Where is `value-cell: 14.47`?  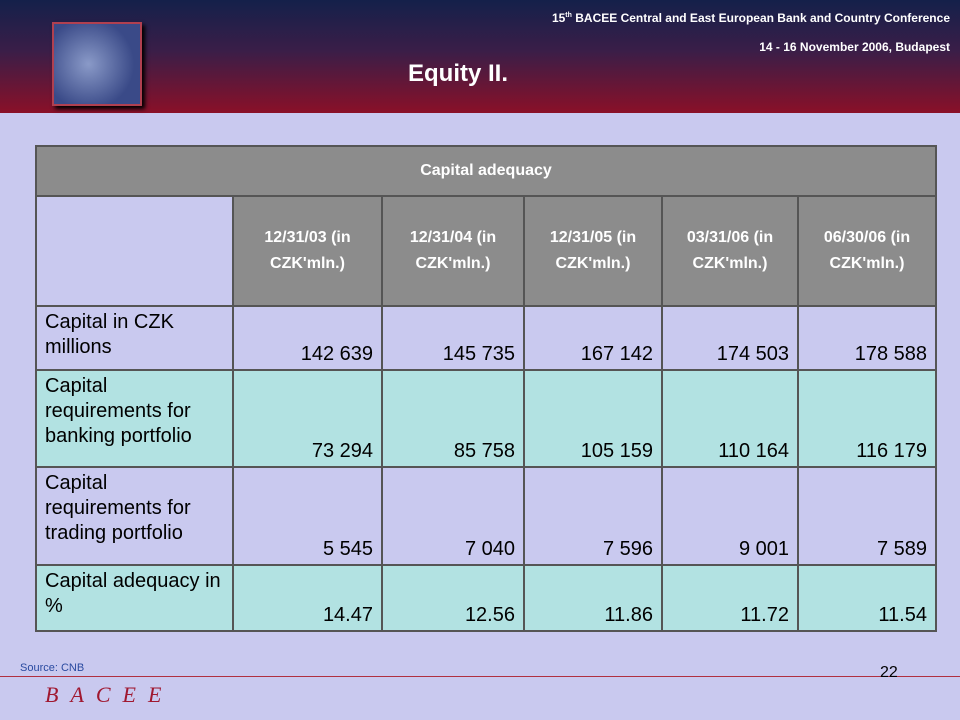 value-cell: 14.47 is located at coordinates (307, 598).